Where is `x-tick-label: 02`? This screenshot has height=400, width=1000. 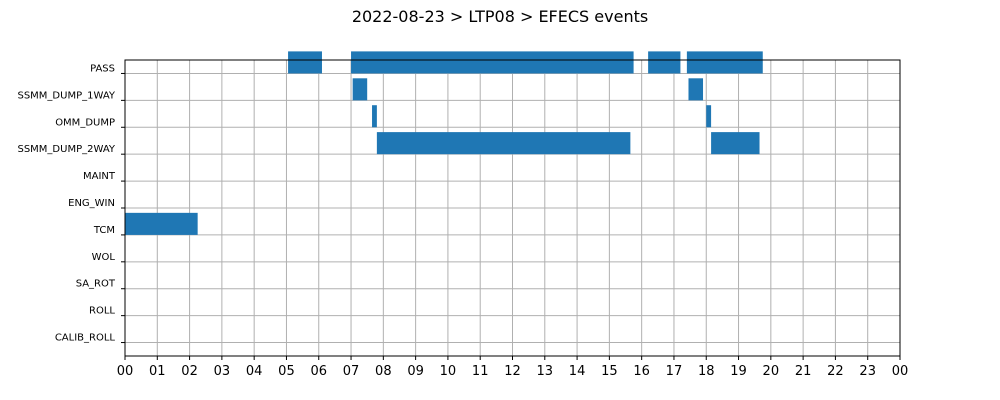 x-tick-label: 02 is located at coordinates (189, 371).